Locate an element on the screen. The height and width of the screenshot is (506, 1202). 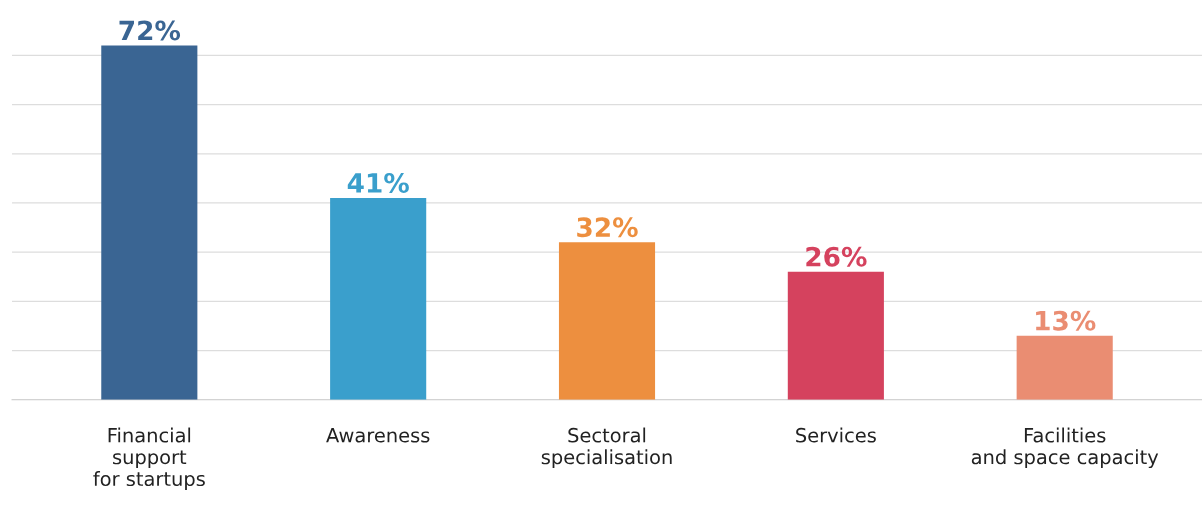
x-tick-label: Sectoral specialisation is located at coordinates (606, 448).